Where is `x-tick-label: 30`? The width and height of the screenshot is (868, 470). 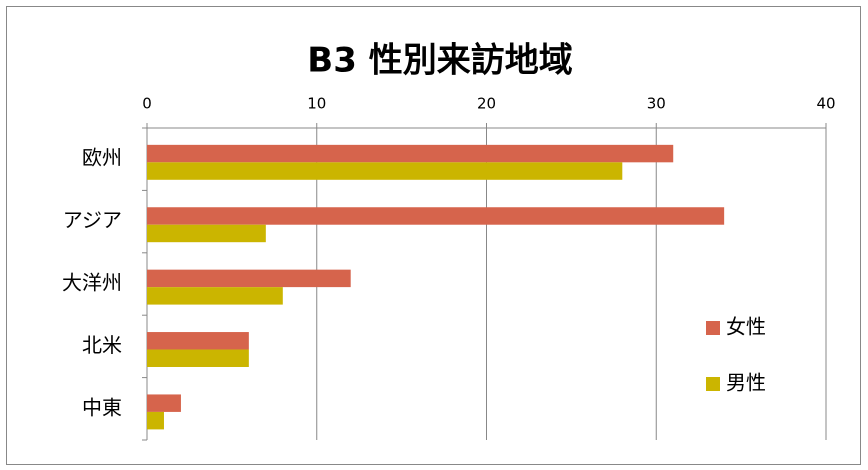 x-tick-label: 30 is located at coordinates (656, 104).